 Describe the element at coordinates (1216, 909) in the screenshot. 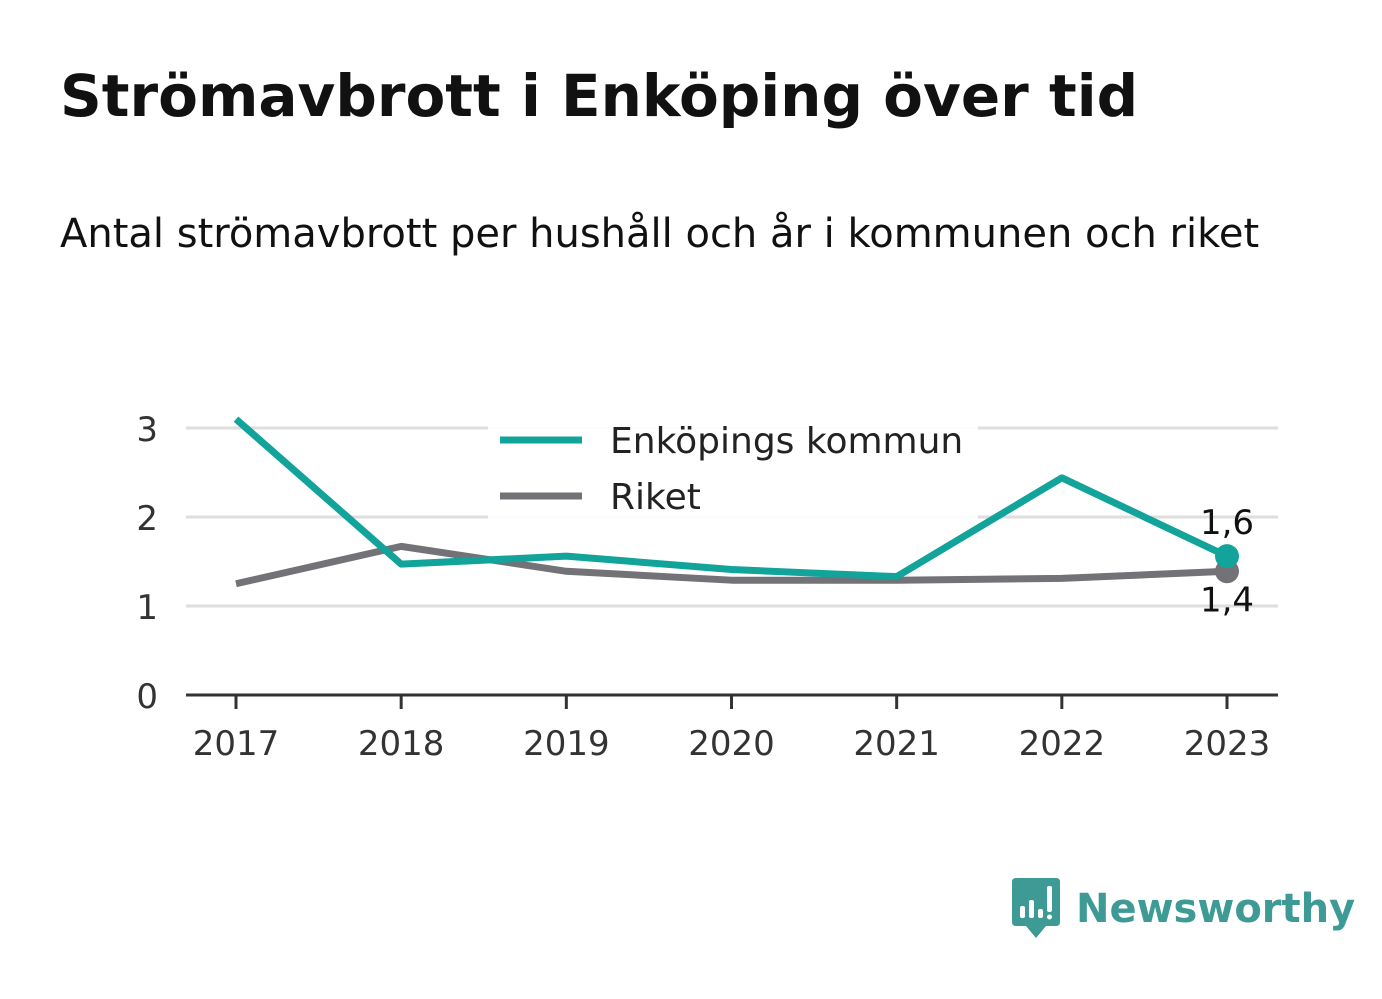

I see `brand-name: Newsworthy` at that location.